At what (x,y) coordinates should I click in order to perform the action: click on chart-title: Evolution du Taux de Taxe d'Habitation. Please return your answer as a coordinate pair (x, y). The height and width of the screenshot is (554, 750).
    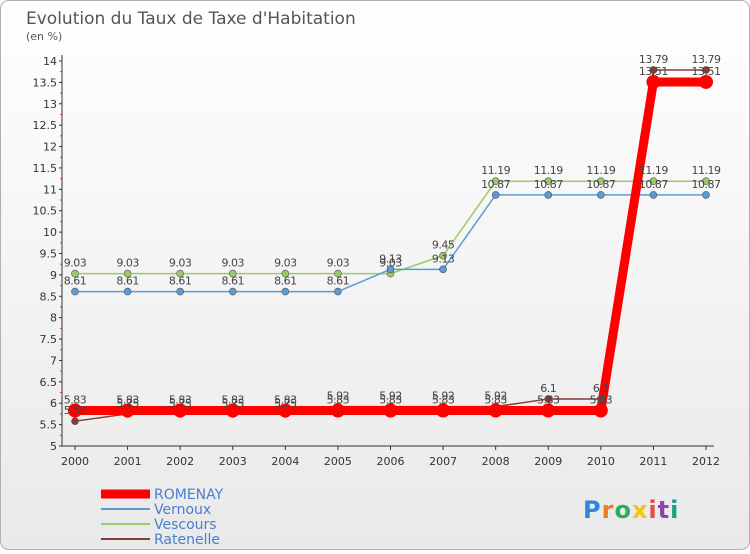
    Looking at the image, I should click on (191, 19).